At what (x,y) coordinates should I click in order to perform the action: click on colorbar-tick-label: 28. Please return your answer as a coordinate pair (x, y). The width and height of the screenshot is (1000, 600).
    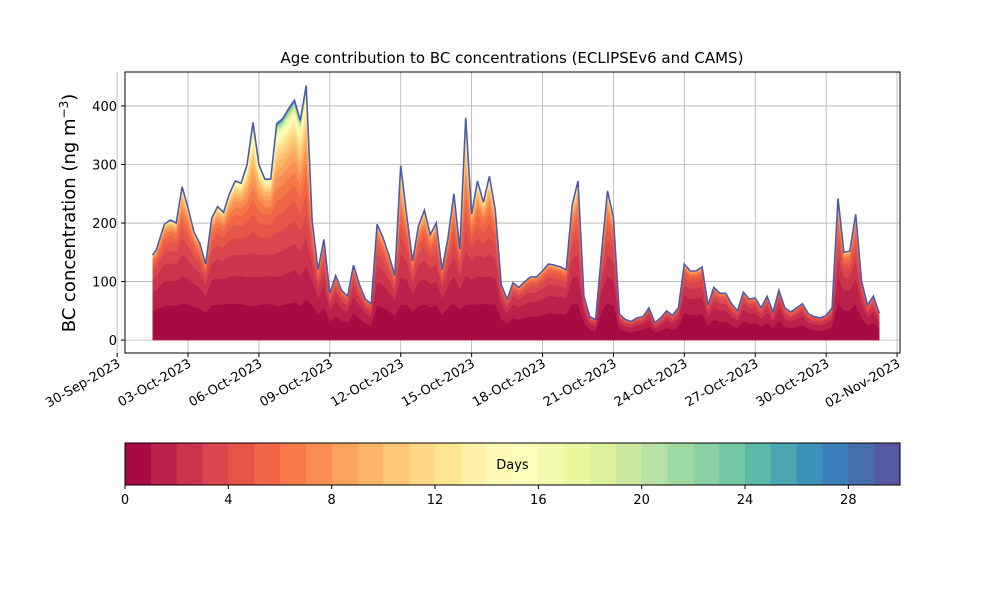
    Looking at the image, I should click on (848, 500).